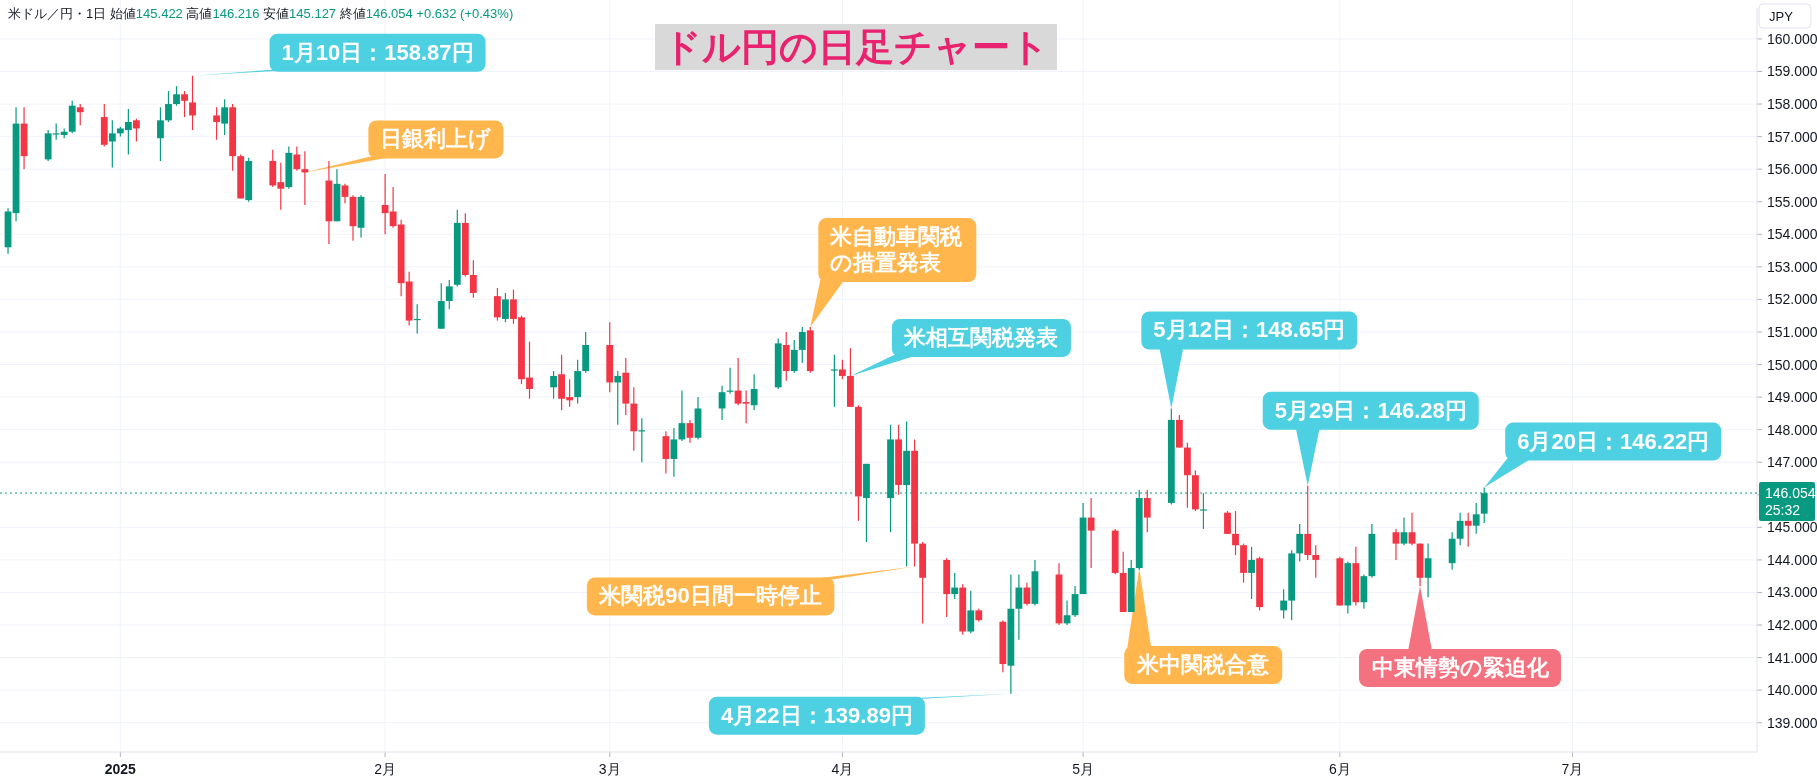 This screenshot has width=1817, height=783. Describe the element at coordinates (1792, 722) in the screenshot. I see `y-tick-label: 139.000` at that location.